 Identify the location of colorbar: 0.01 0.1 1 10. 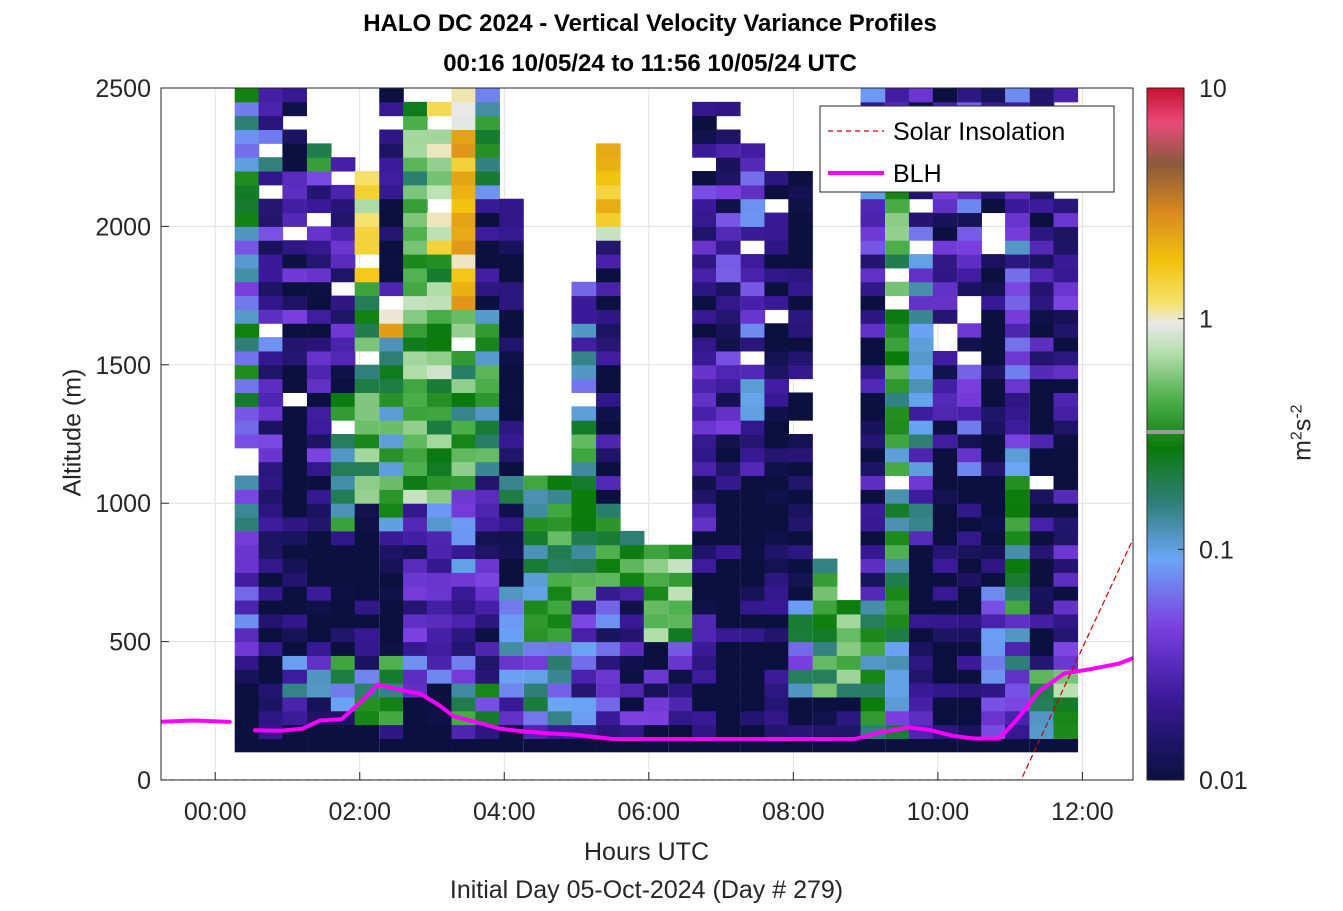
(1197, 435).